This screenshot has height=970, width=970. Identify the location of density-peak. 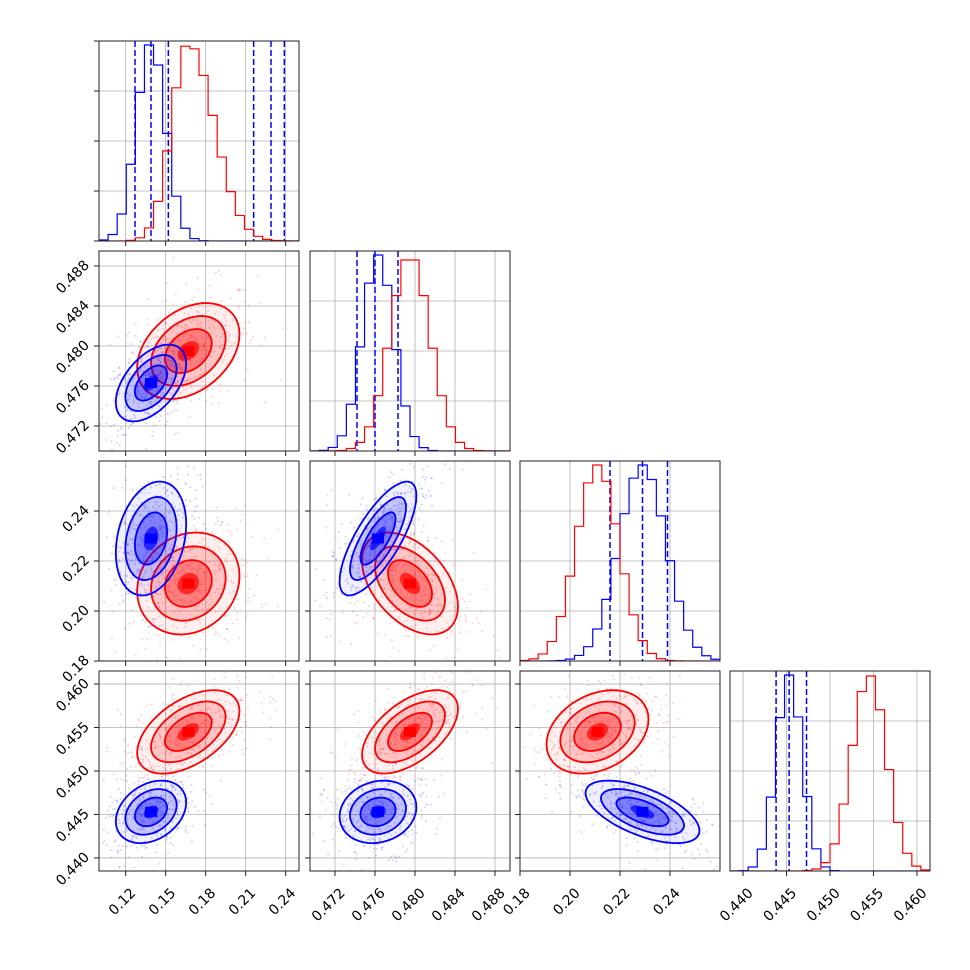
(378, 811).